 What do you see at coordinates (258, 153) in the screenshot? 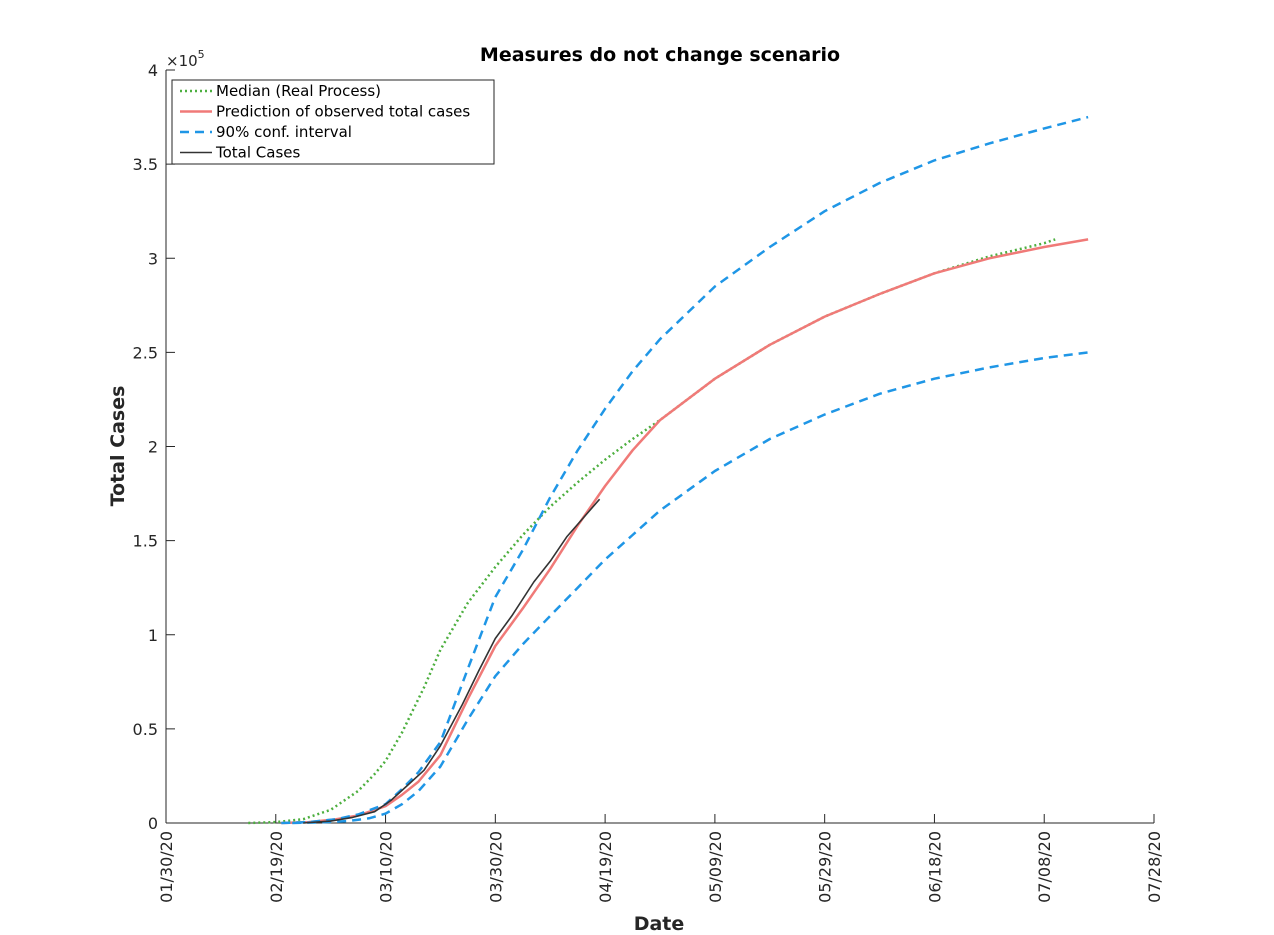
I see `legend-entry-label: Total Cases` at bounding box center [258, 153].